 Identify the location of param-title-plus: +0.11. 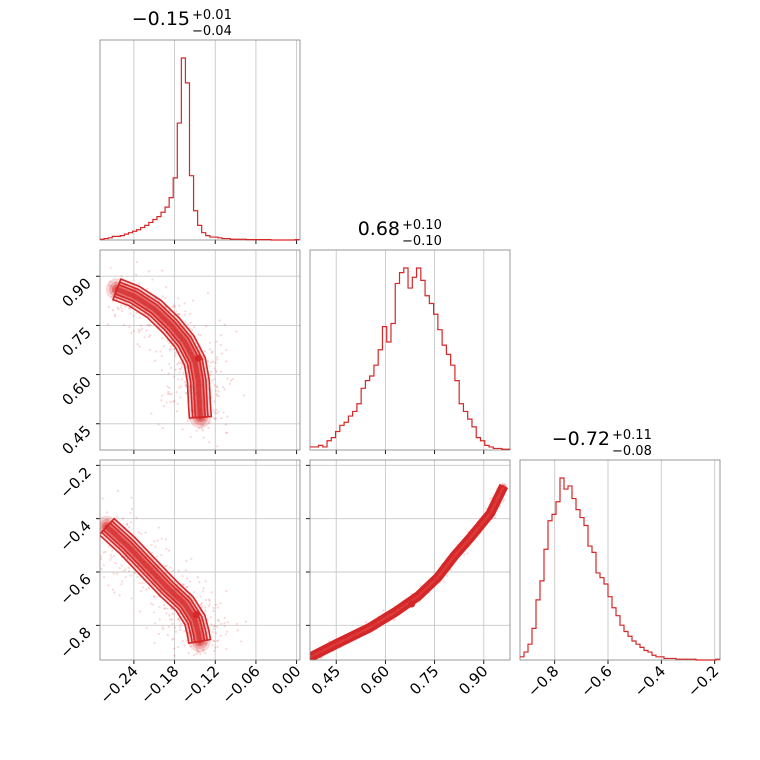
(632, 435).